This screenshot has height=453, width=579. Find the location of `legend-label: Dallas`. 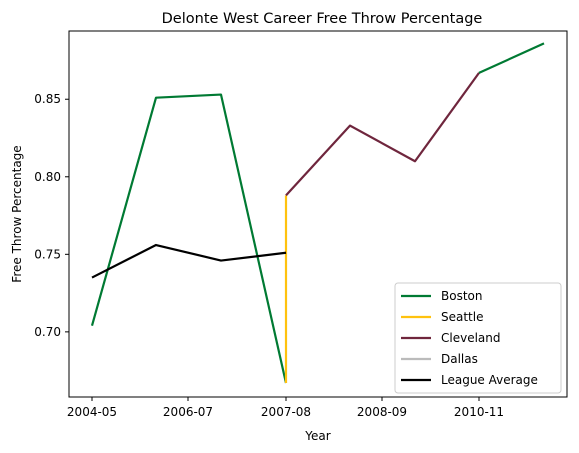

legend-label: Dallas is located at coordinates (459, 359).